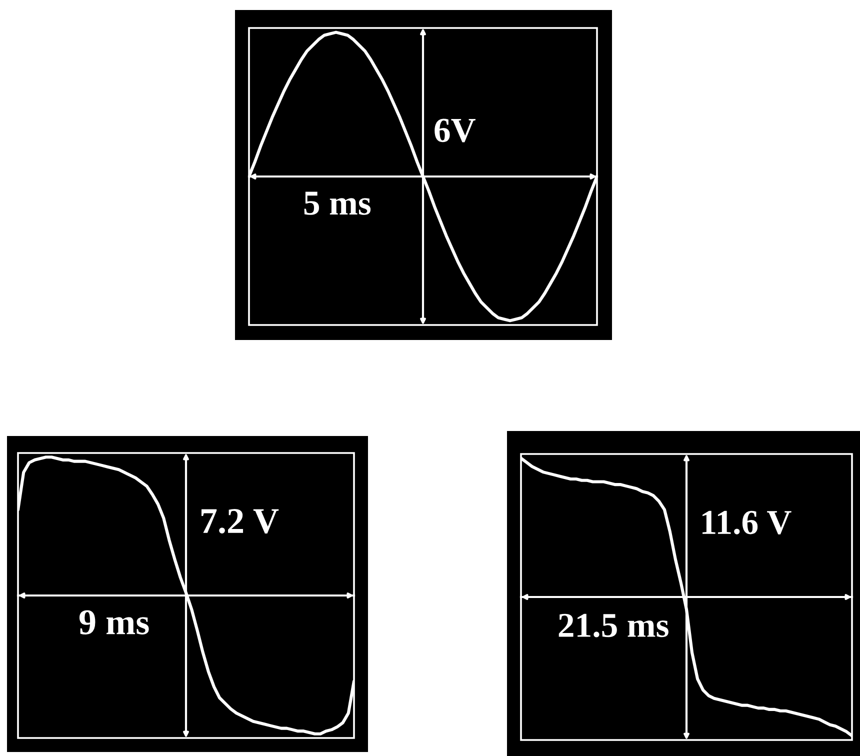  I want to click on annotation: 9 ms, so click(114, 622).